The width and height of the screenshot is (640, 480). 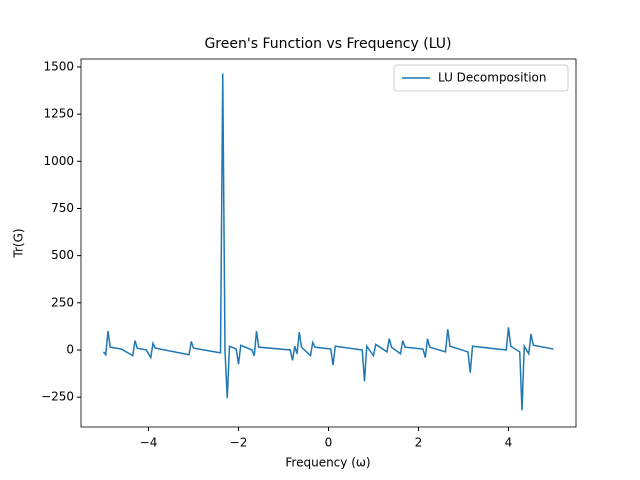 What do you see at coordinates (239, 443) in the screenshot?
I see `x-tick-label: −2` at bounding box center [239, 443].